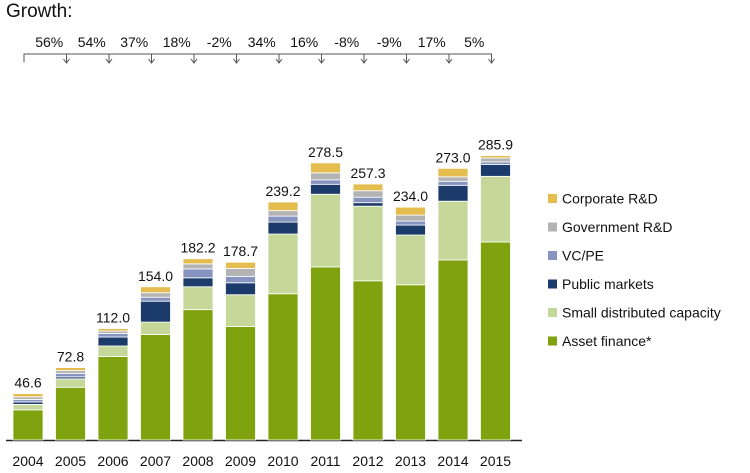 The image size is (750, 473). I want to click on legend-swatch-public-markets, so click(552, 284).